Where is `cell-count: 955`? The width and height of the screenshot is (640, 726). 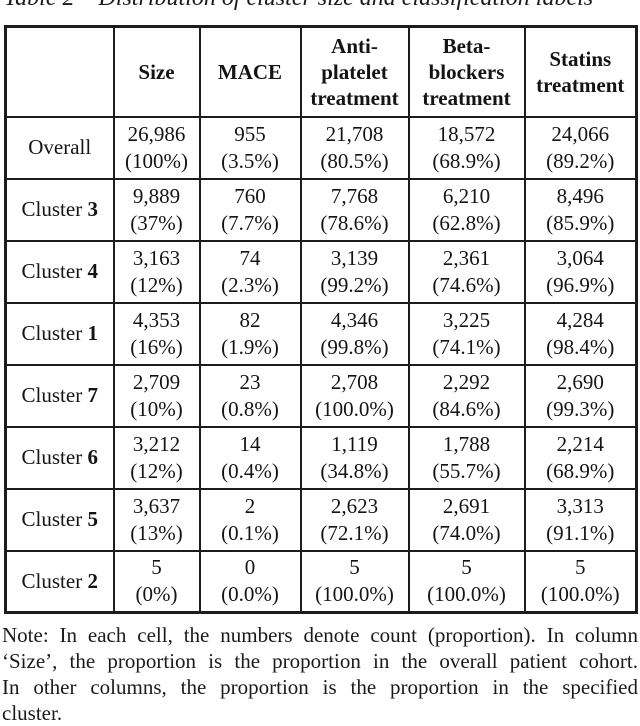
cell-count: 955 is located at coordinates (250, 133).